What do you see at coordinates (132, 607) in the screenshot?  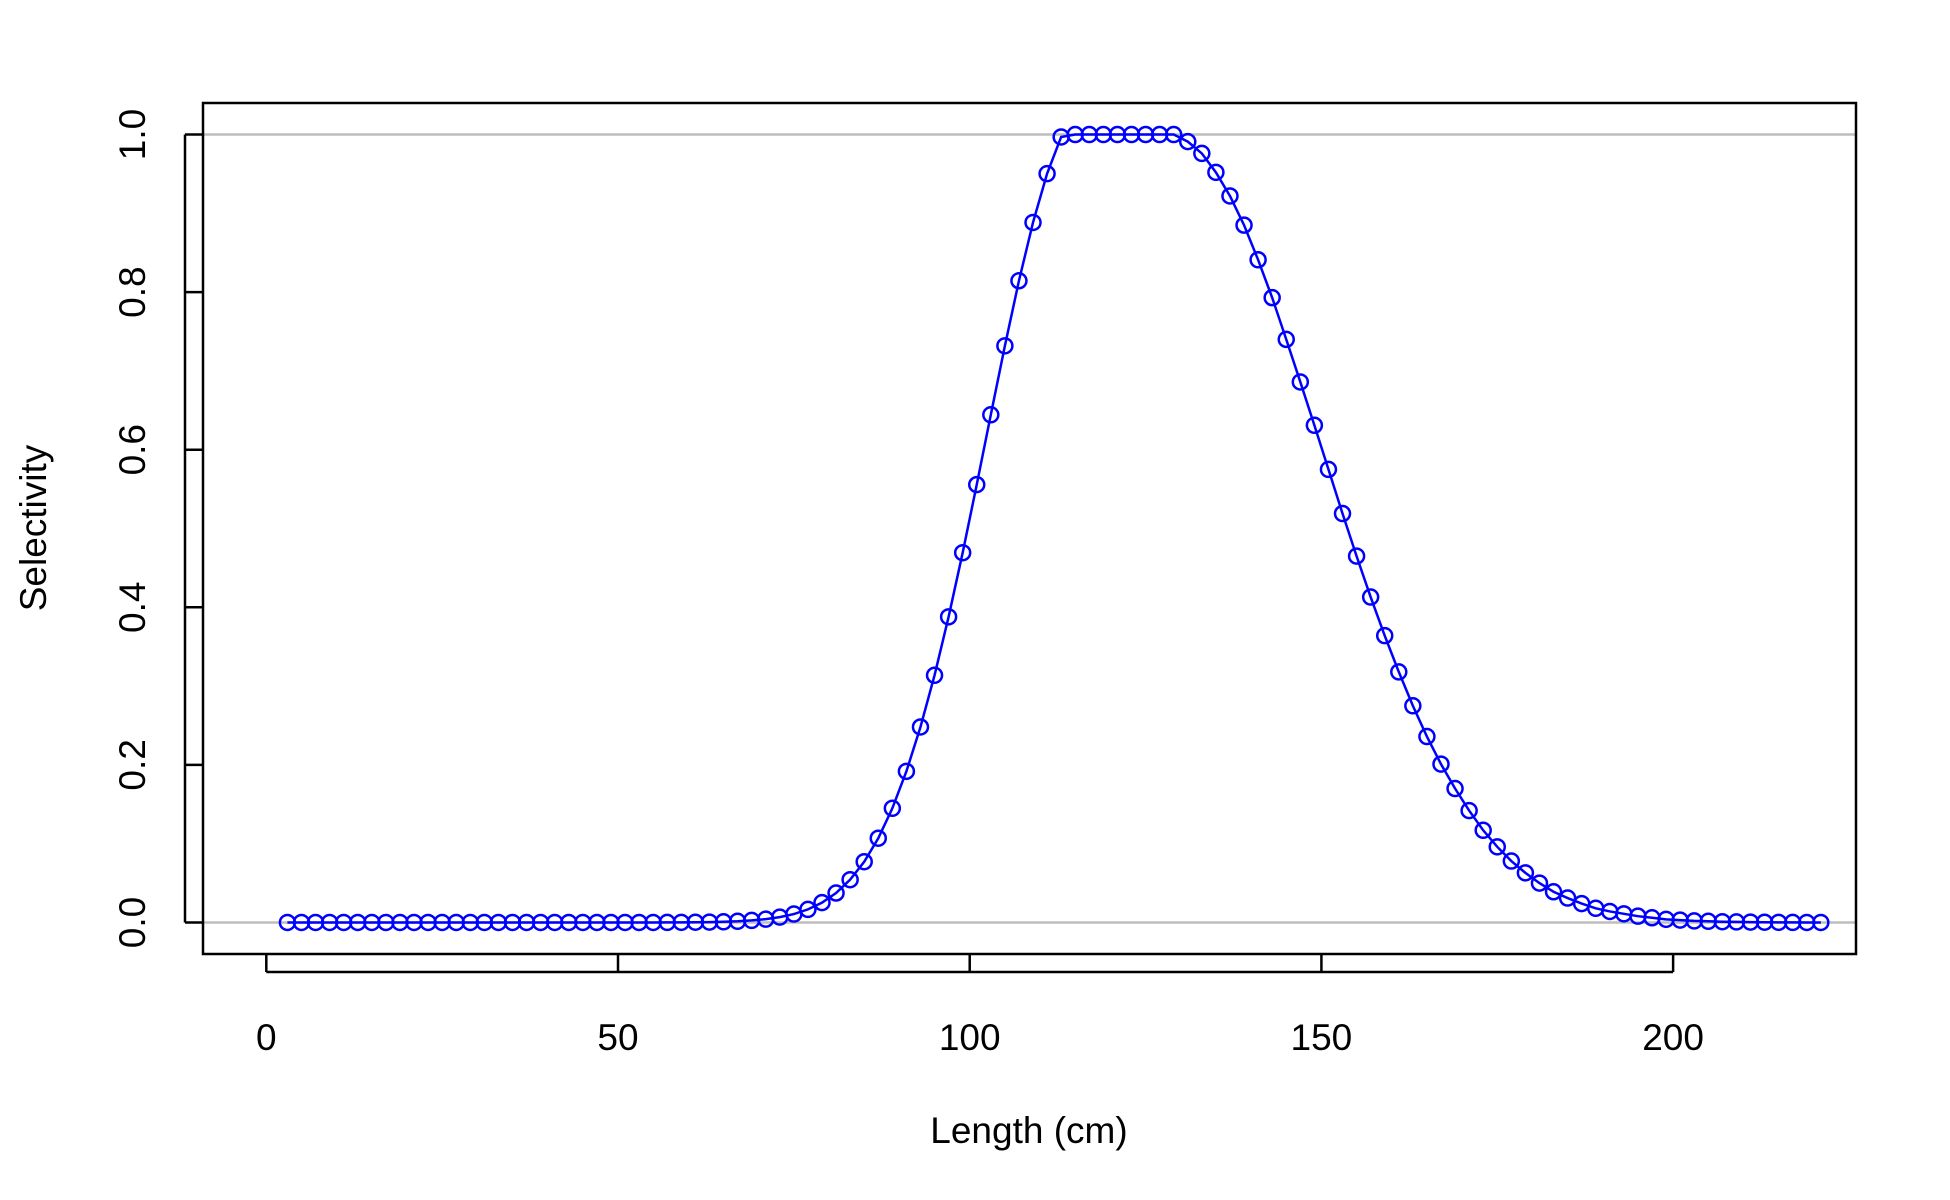 I see `y-tick-label: 0.4` at bounding box center [132, 607].